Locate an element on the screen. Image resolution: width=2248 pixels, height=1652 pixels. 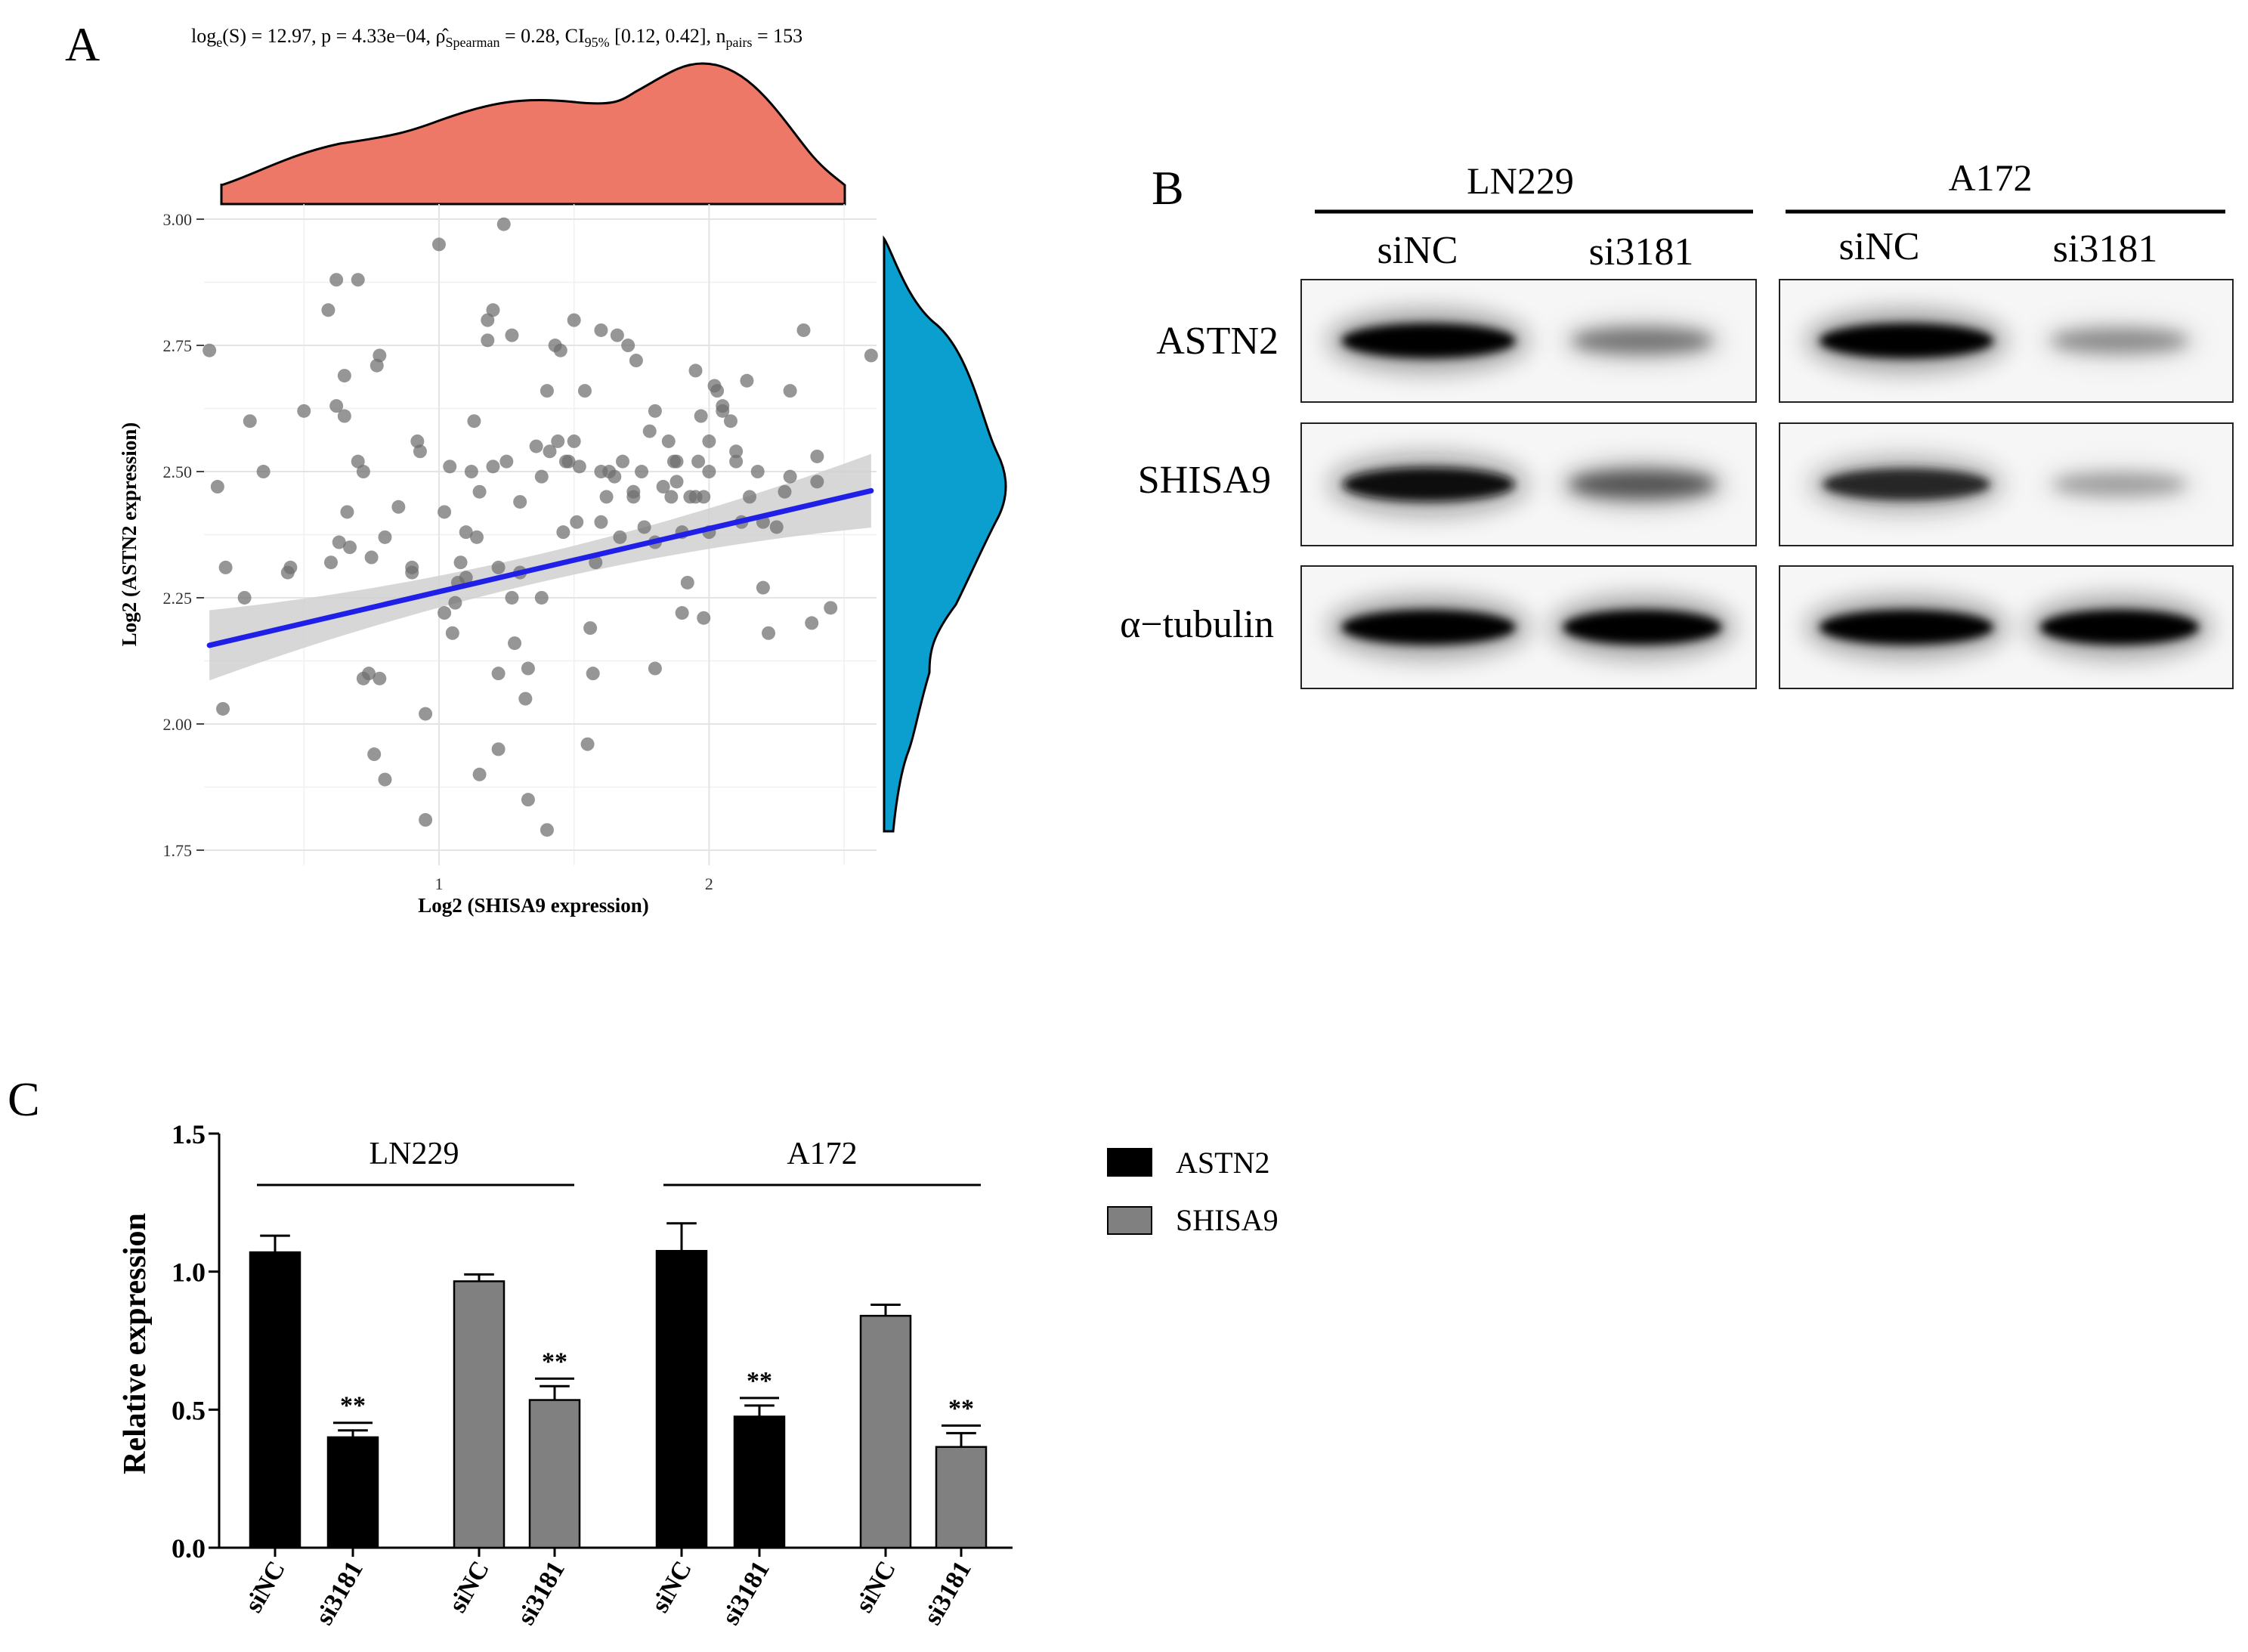
legend-swatch-astn2 is located at coordinates (1130, 1162).